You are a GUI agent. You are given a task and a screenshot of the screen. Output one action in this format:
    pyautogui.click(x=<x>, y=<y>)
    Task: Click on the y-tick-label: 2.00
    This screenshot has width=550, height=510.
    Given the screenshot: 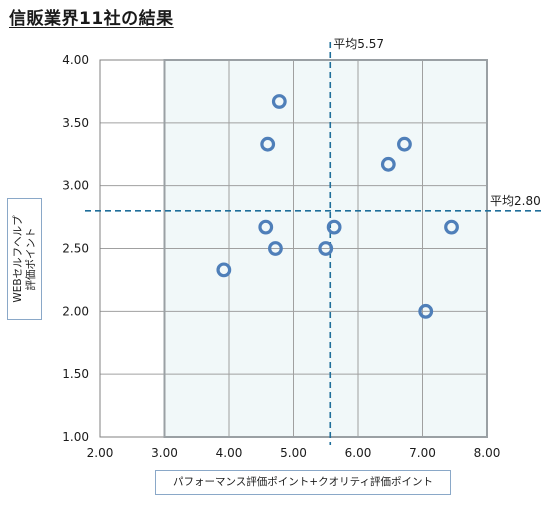 What is the action you would take?
    pyautogui.click(x=75, y=311)
    